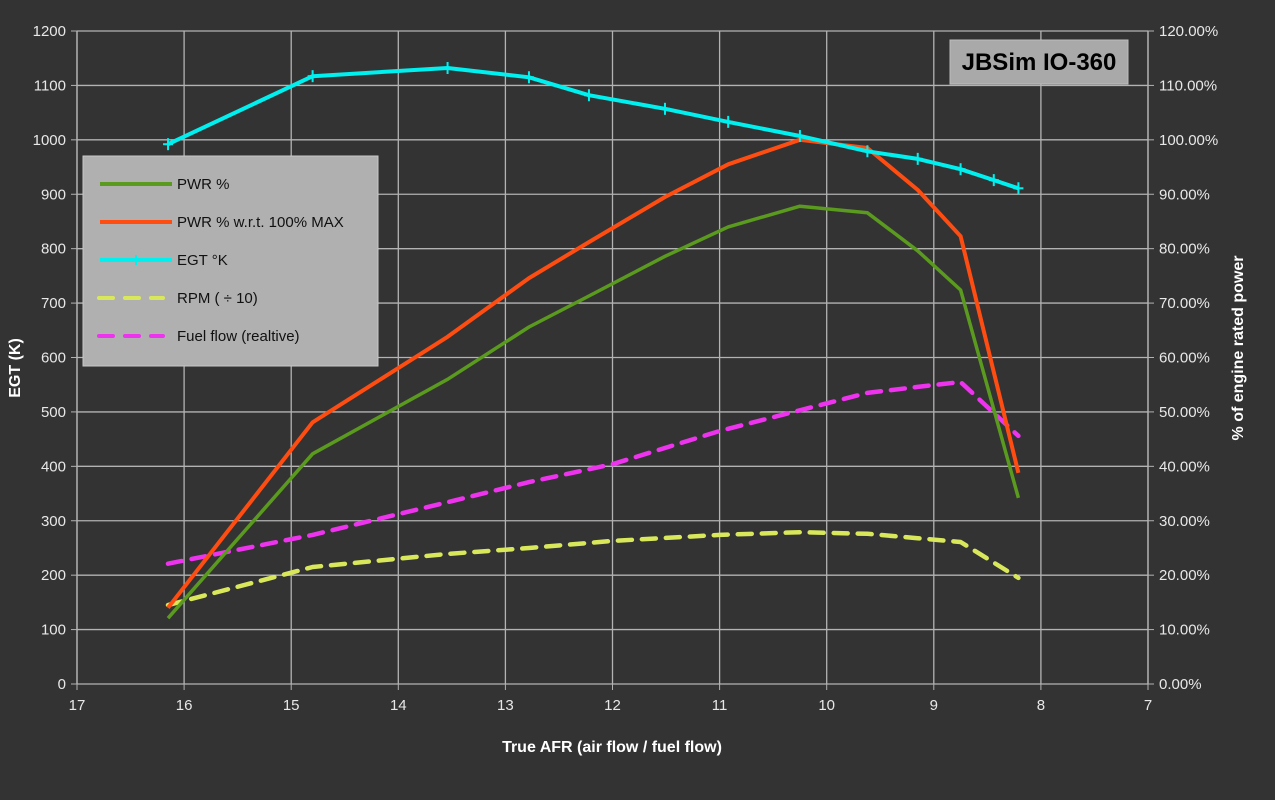  What do you see at coordinates (398, 705) in the screenshot?
I see `x-tick-label: 14` at bounding box center [398, 705].